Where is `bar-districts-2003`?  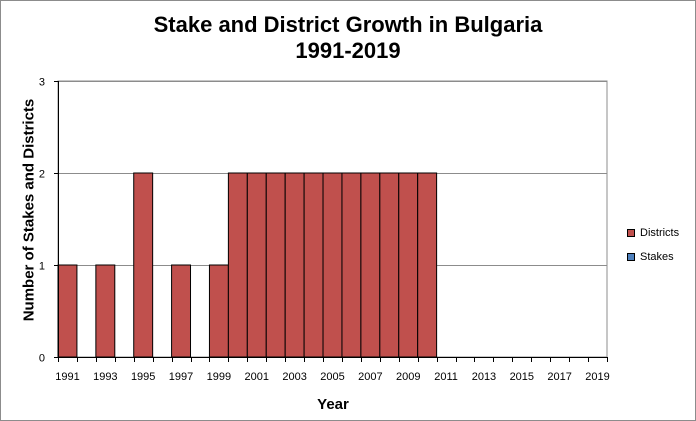 bar-districts-2003 is located at coordinates (294, 265).